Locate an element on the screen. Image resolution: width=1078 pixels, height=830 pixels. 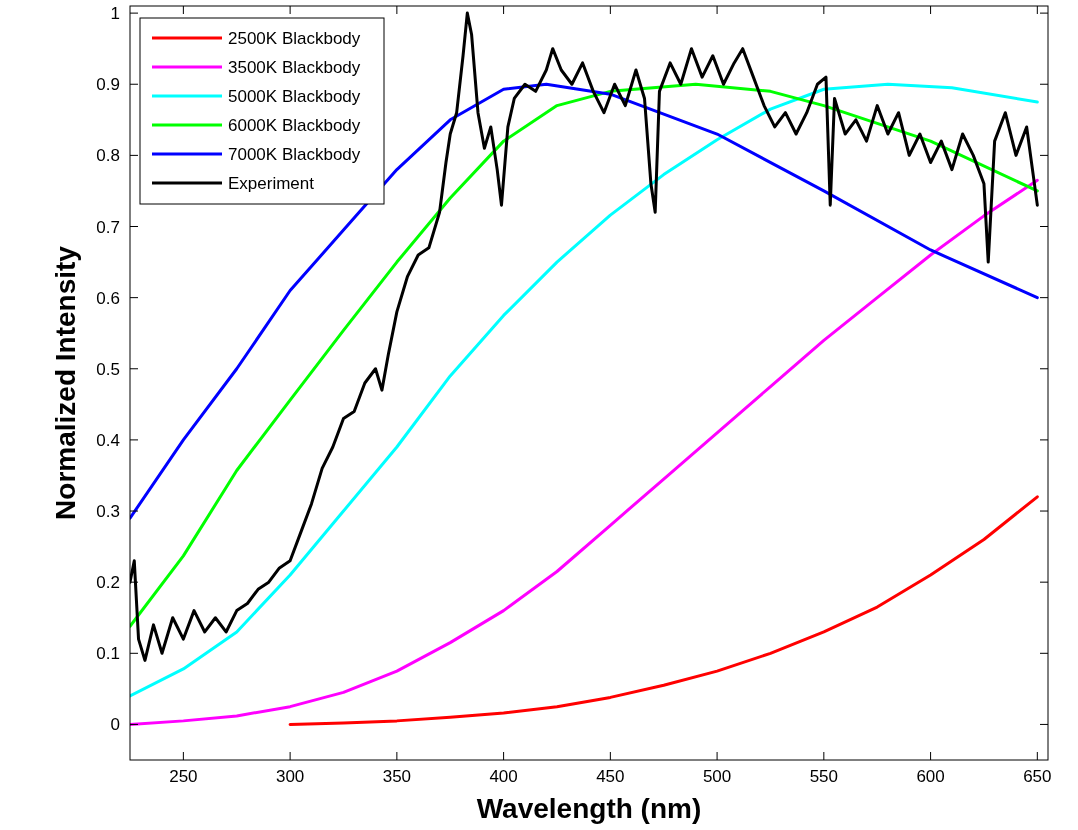
x-axis-title: Wavelength (nm) is located at coordinates (589, 808).